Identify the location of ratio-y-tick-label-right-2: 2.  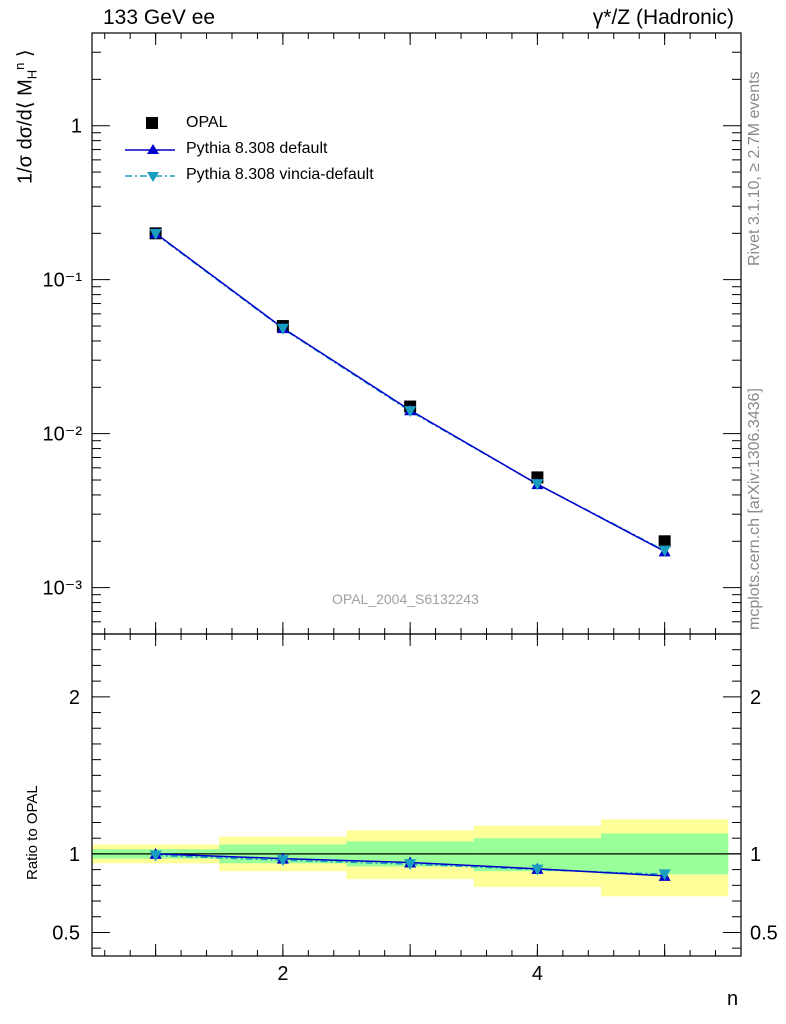
(755, 698).